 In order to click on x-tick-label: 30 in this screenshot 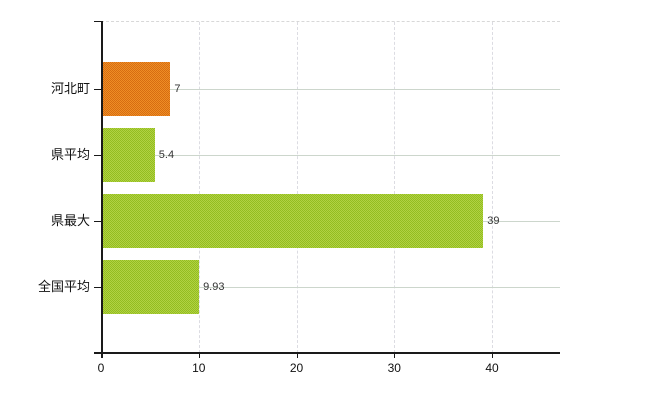, I will do `click(394, 368)`.